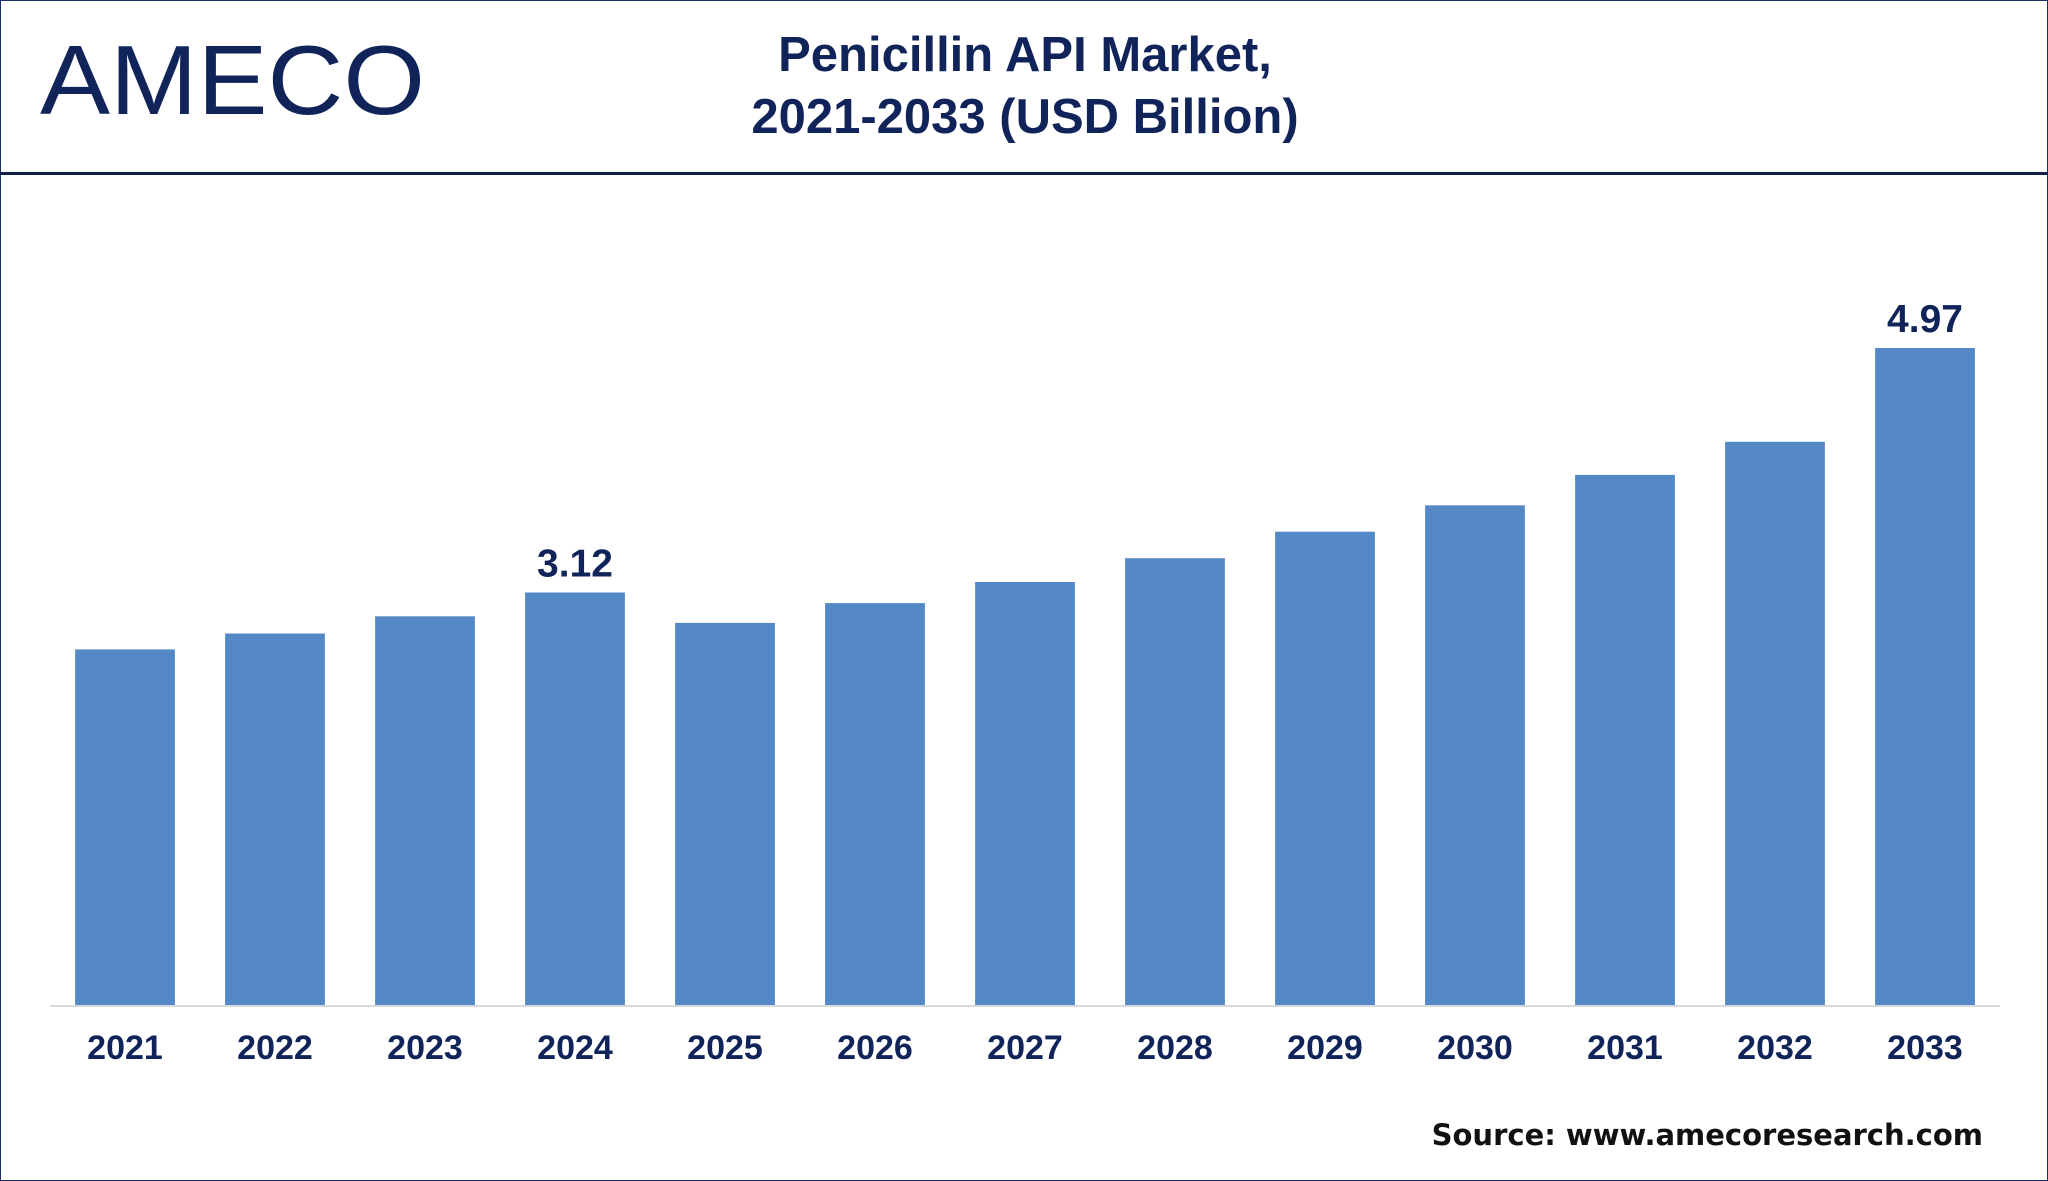  What do you see at coordinates (1325, 768) in the screenshot?
I see `bar-2029` at bounding box center [1325, 768].